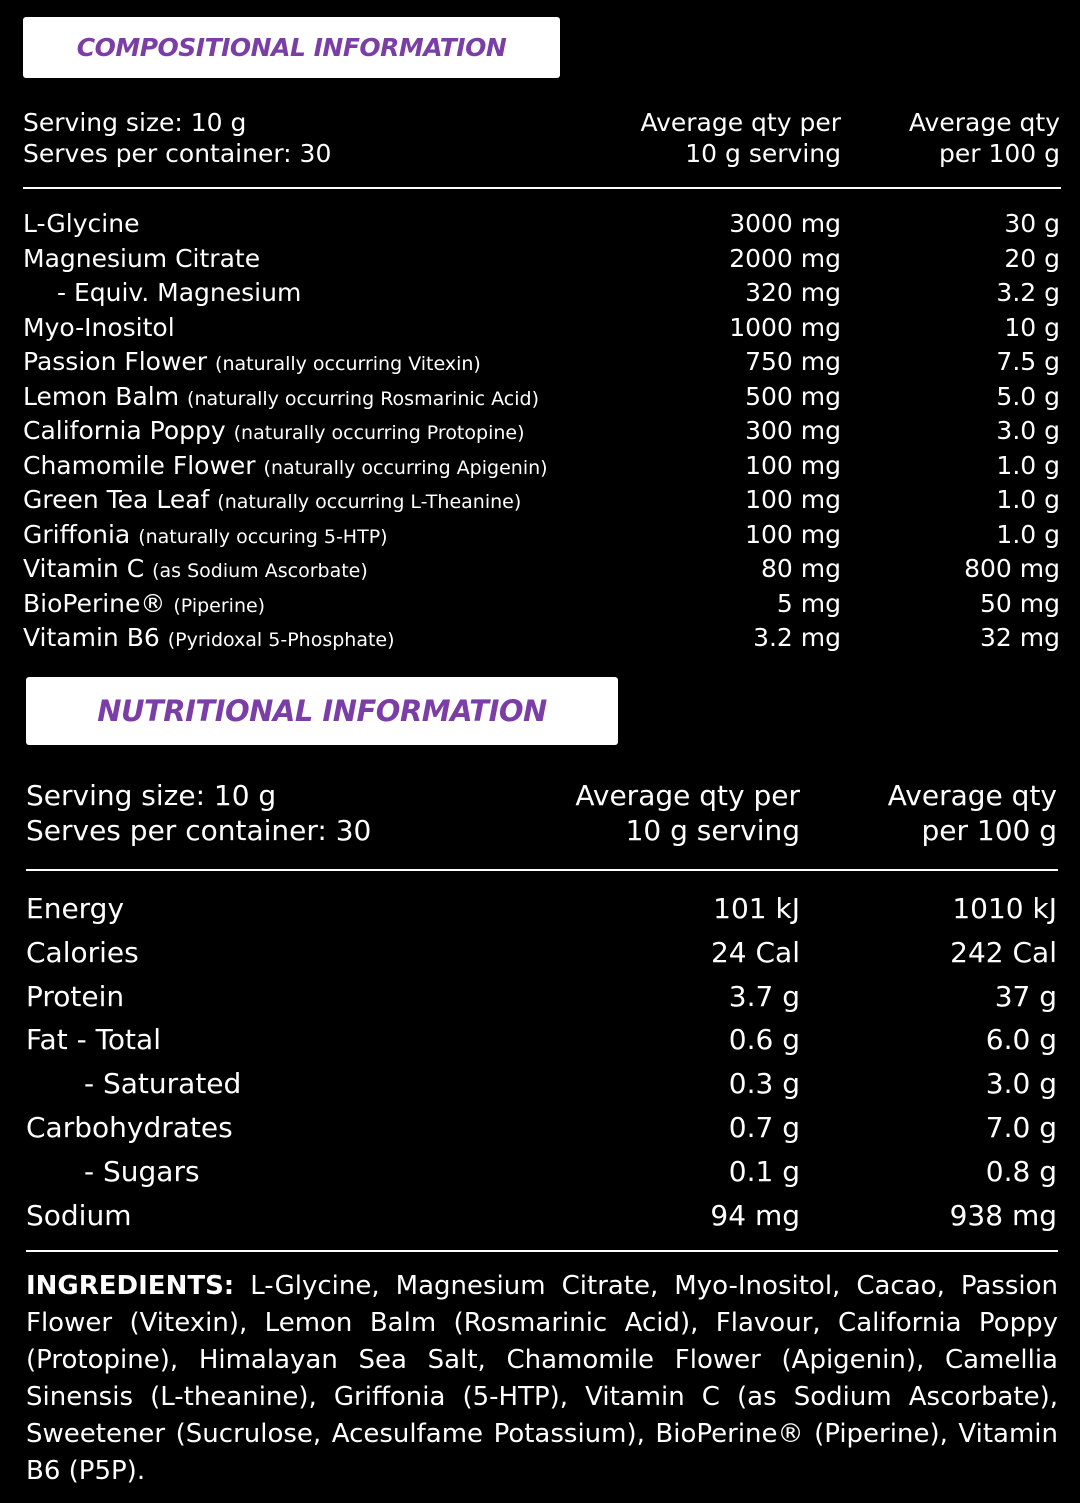 The height and width of the screenshot is (1503, 1080). I want to click on ingredient-name: Myo-Inositol, so click(99, 327).